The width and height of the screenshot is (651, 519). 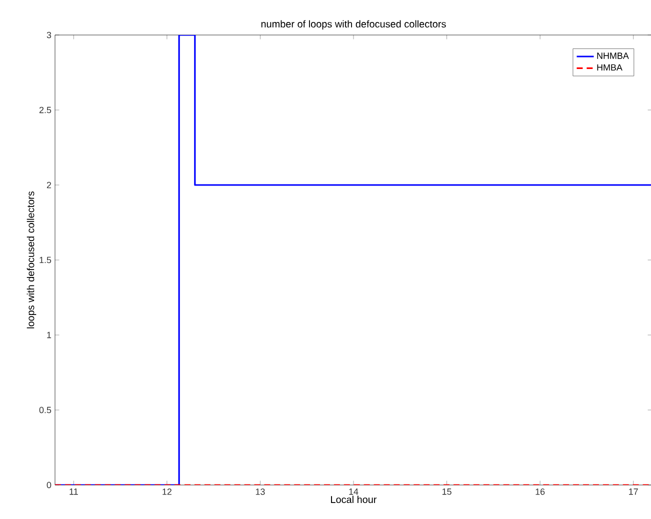 What do you see at coordinates (46, 260) in the screenshot?
I see `y-tick-label: 1.5` at bounding box center [46, 260].